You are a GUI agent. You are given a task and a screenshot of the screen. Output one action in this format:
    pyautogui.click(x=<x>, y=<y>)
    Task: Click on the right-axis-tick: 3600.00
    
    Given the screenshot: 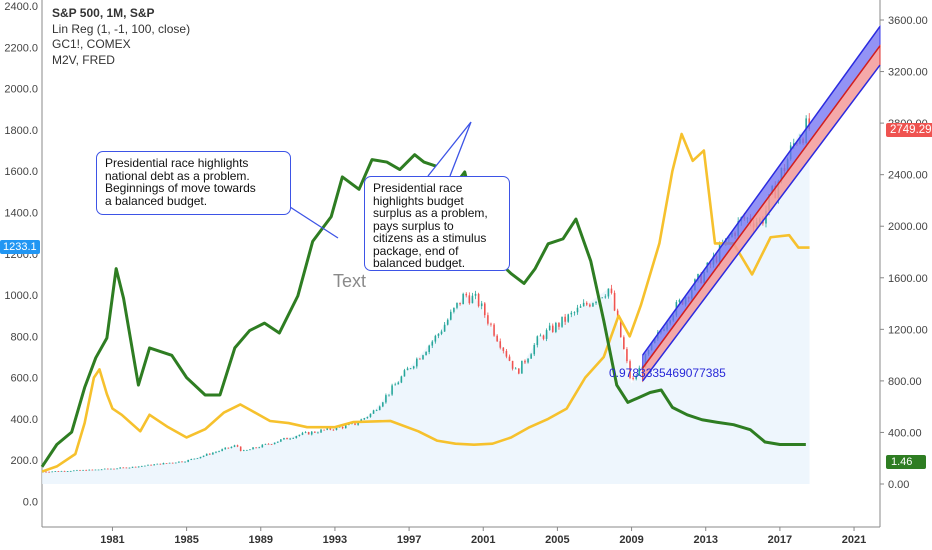 What is the action you would take?
    pyautogui.click(x=908, y=21)
    